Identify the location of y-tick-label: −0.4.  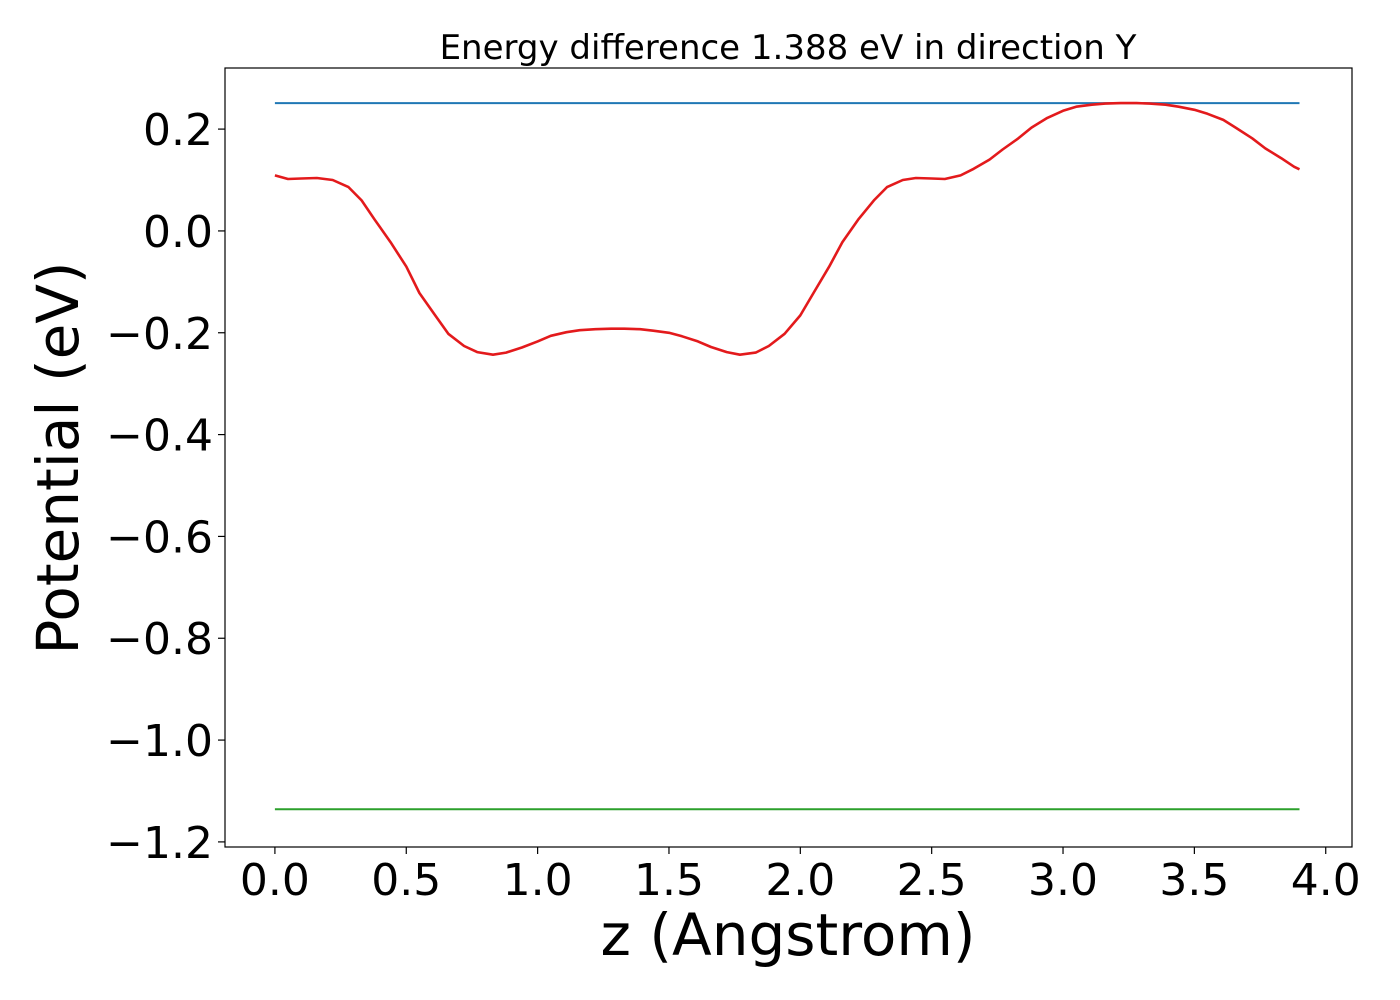
(159, 436).